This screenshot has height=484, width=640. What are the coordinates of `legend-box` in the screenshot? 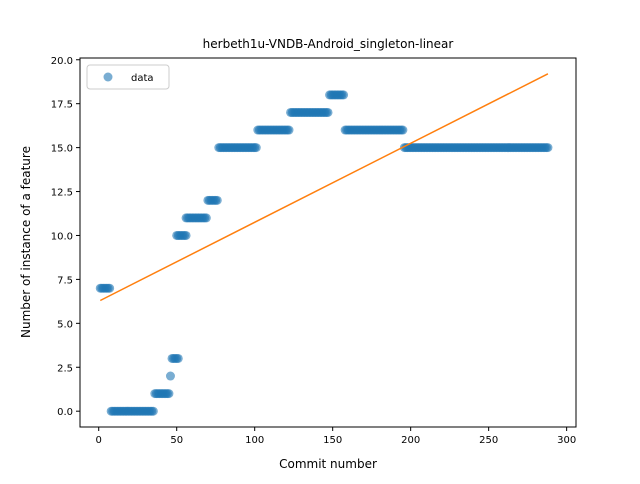 It's located at (128, 77).